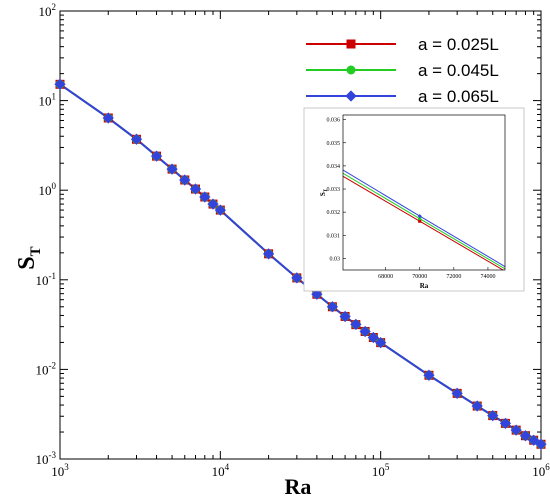 The height and width of the screenshot is (501, 550). I want to click on y-tick-label: 10⁻¹, so click(46, 279).